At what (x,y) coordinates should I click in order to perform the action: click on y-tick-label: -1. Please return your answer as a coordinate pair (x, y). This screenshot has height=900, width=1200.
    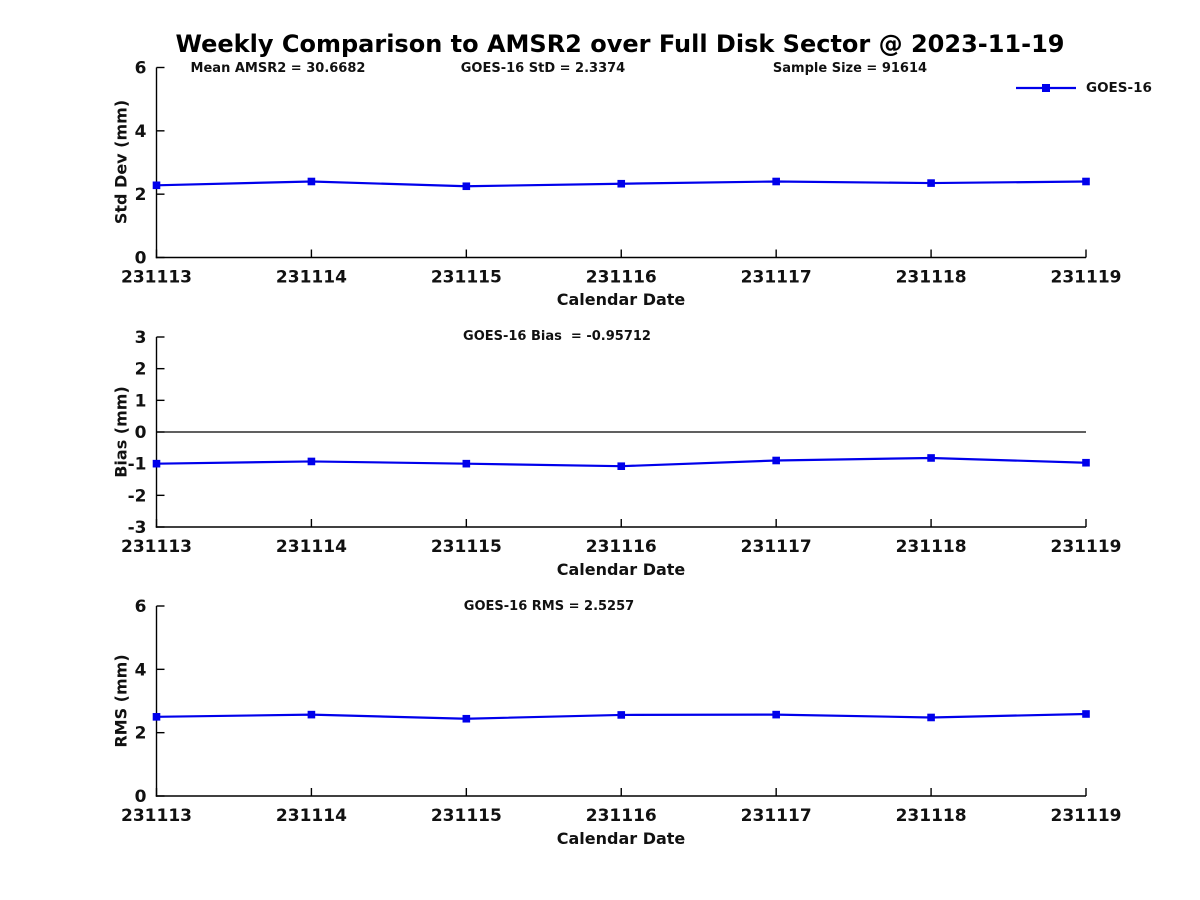
    Looking at the image, I should click on (137, 465).